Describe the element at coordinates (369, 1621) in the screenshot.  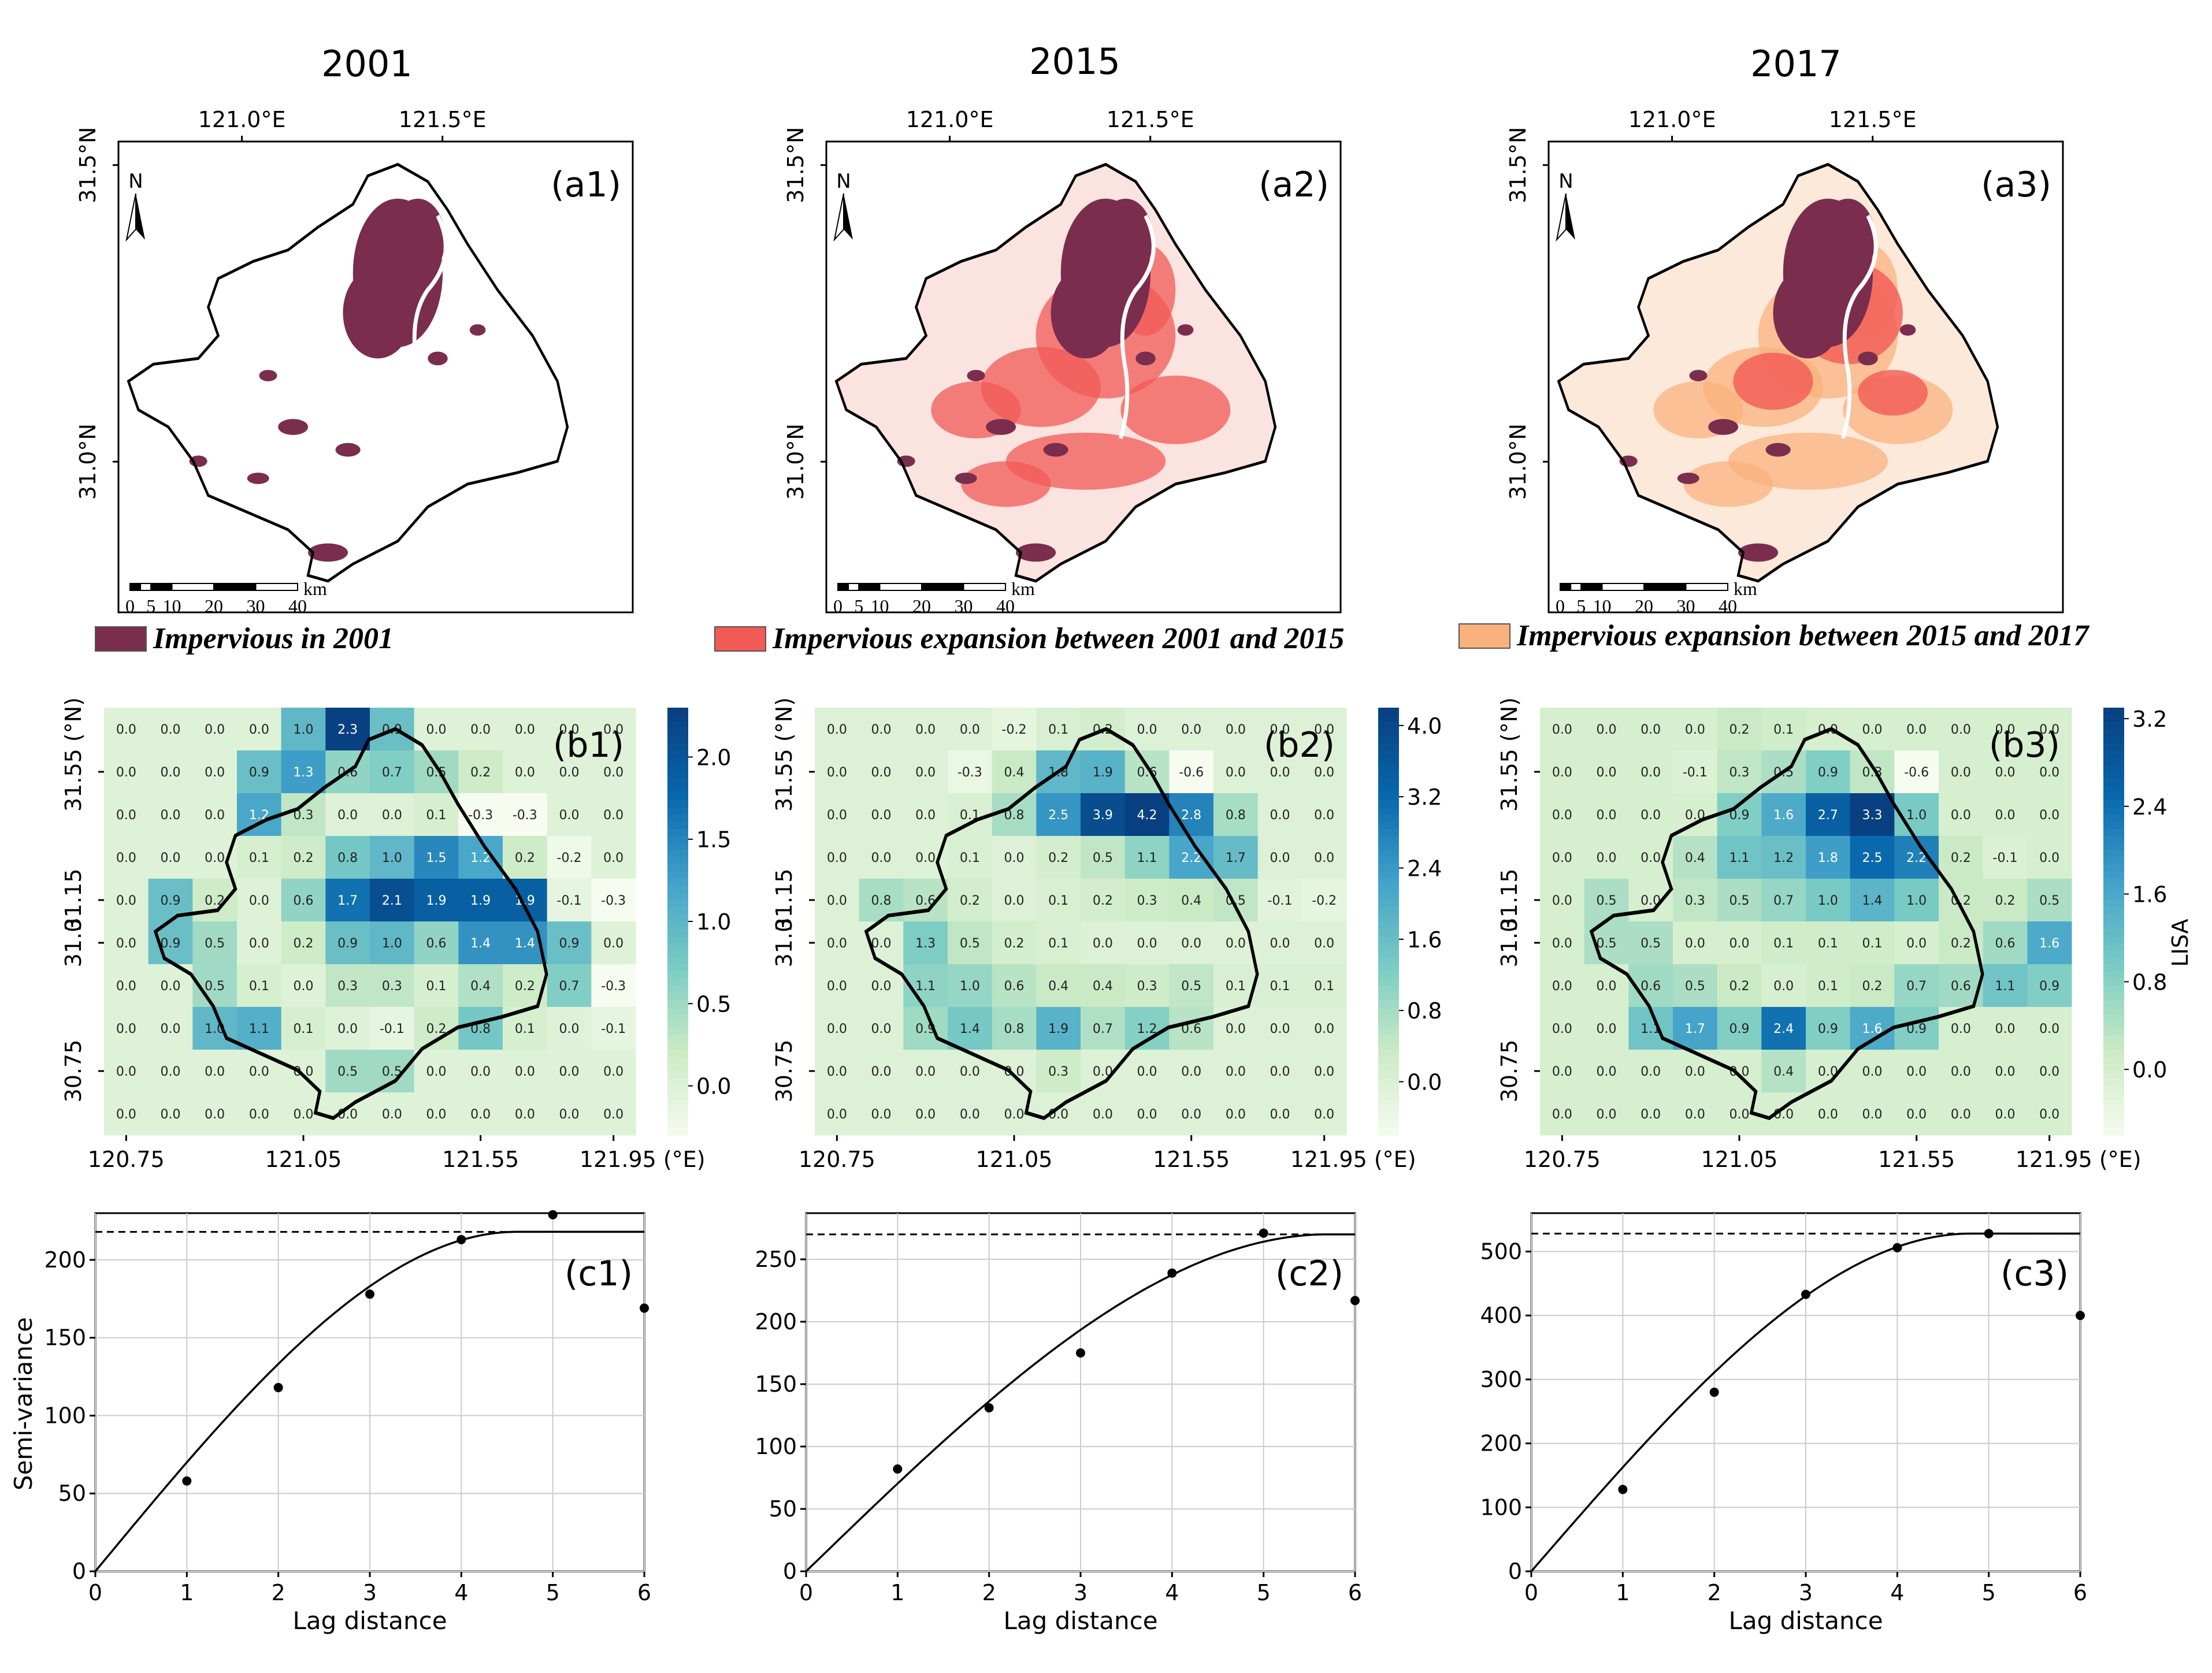
I see `x-axis-label: Lag distance` at that location.